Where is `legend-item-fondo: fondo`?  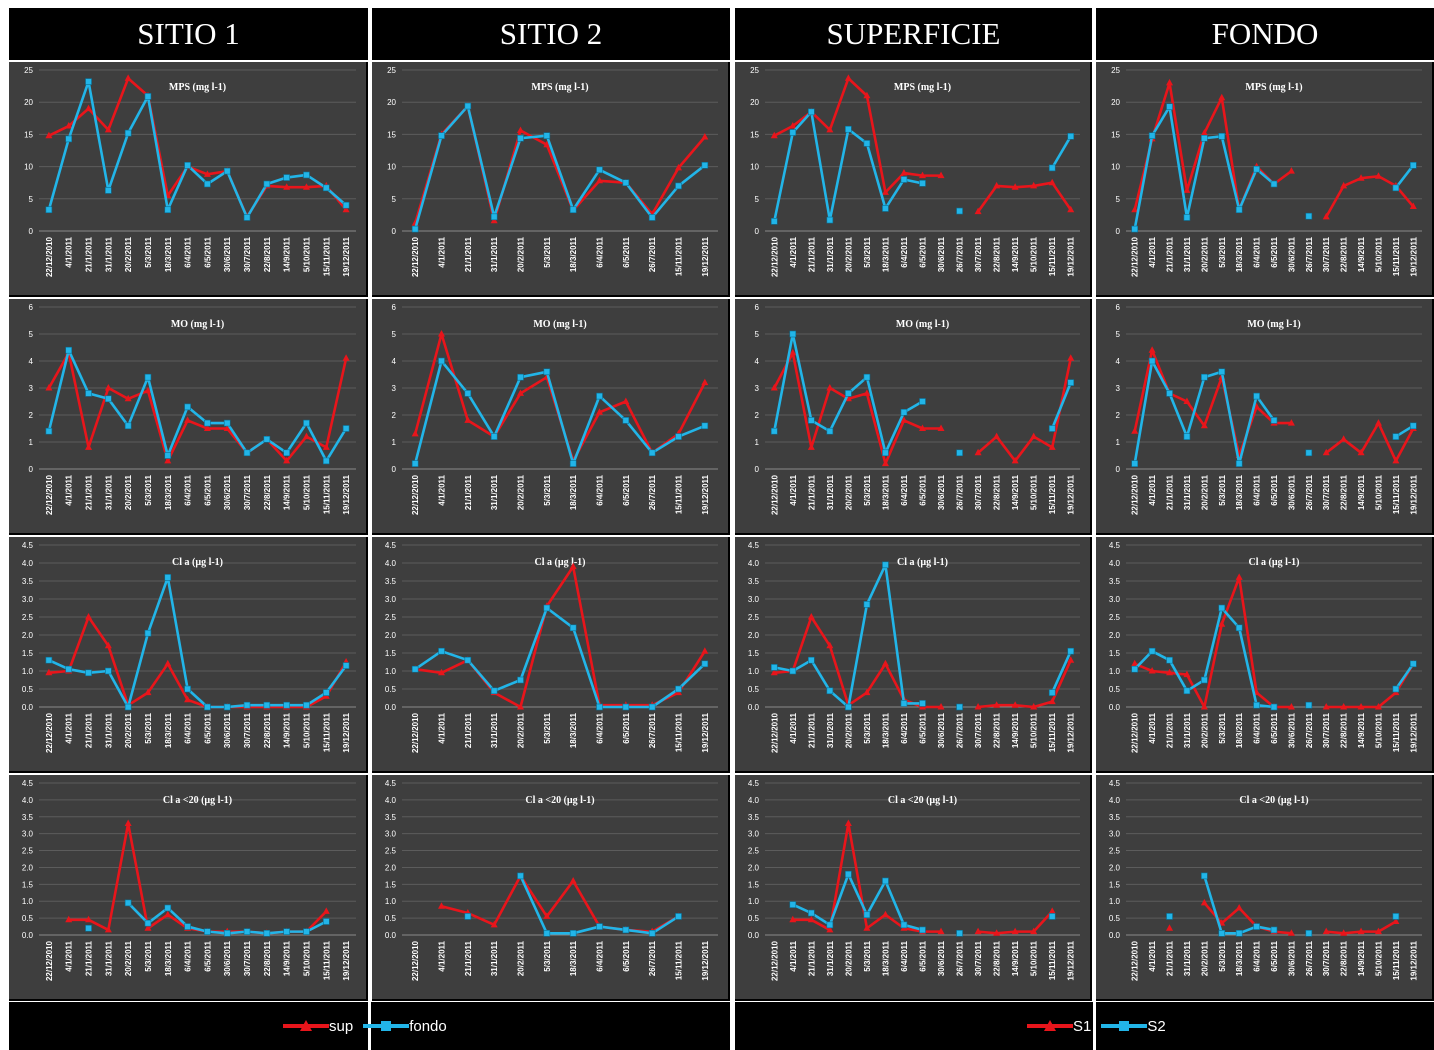
legend-item-fondo: fondo is located at coordinates (405, 1026).